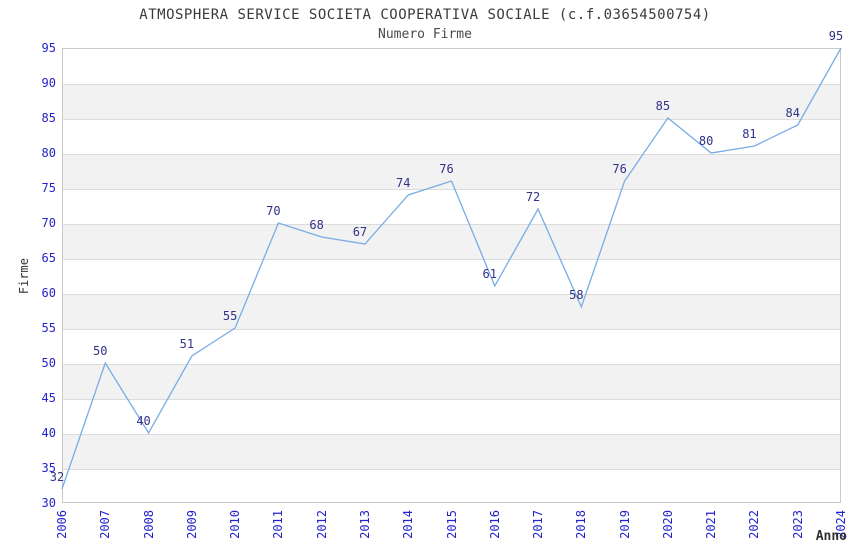 This screenshot has height=550, width=850. Describe the element at coordinates (235, 524) in the screenshot. I see `x-tick-label: 2010` at that location.